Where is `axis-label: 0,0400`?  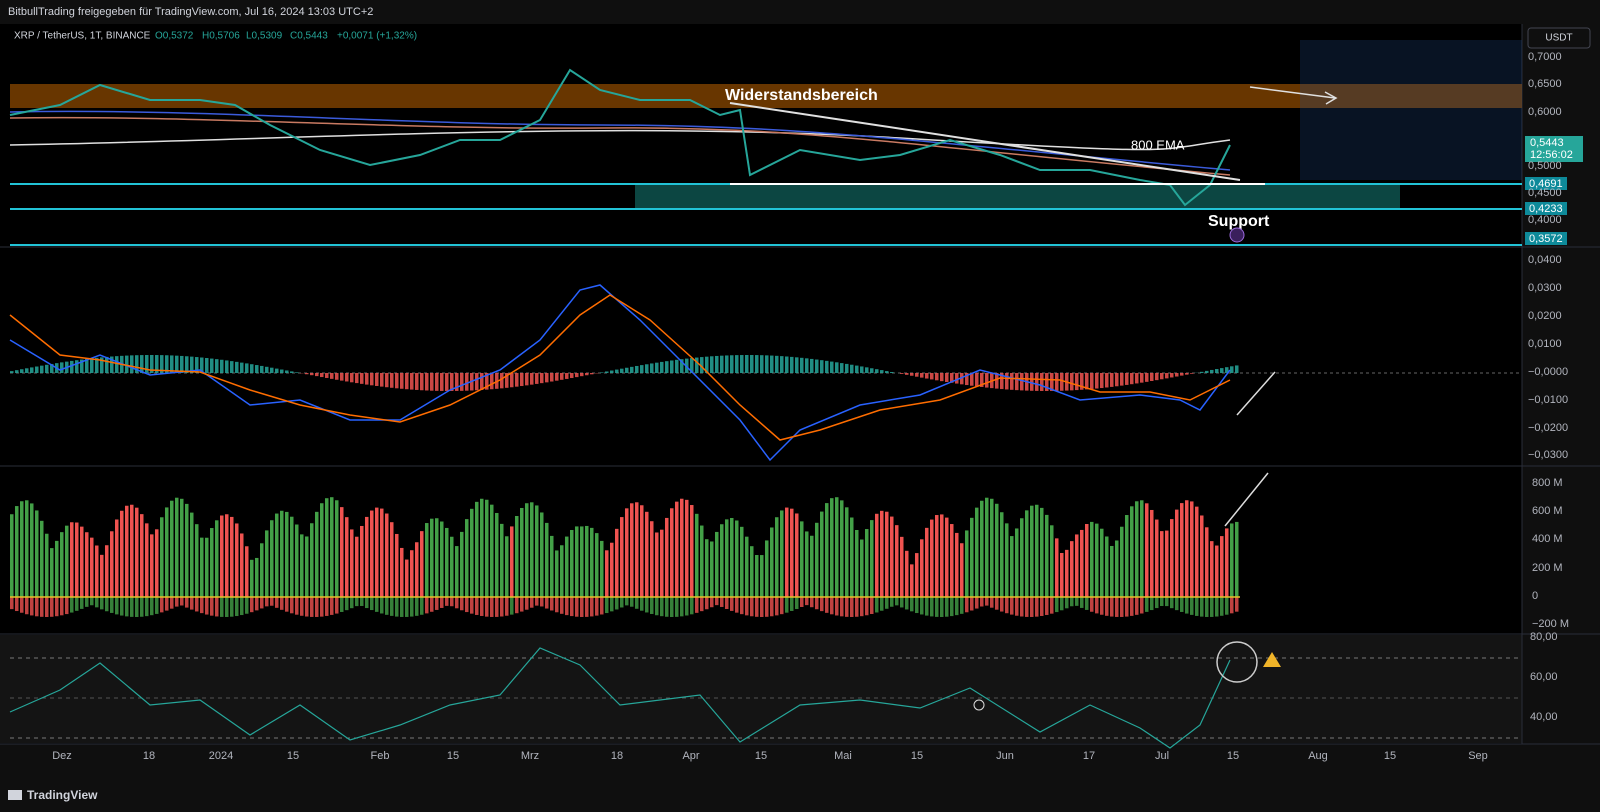
axis-label: 0,0400 is located at coordinates (1545, 260).